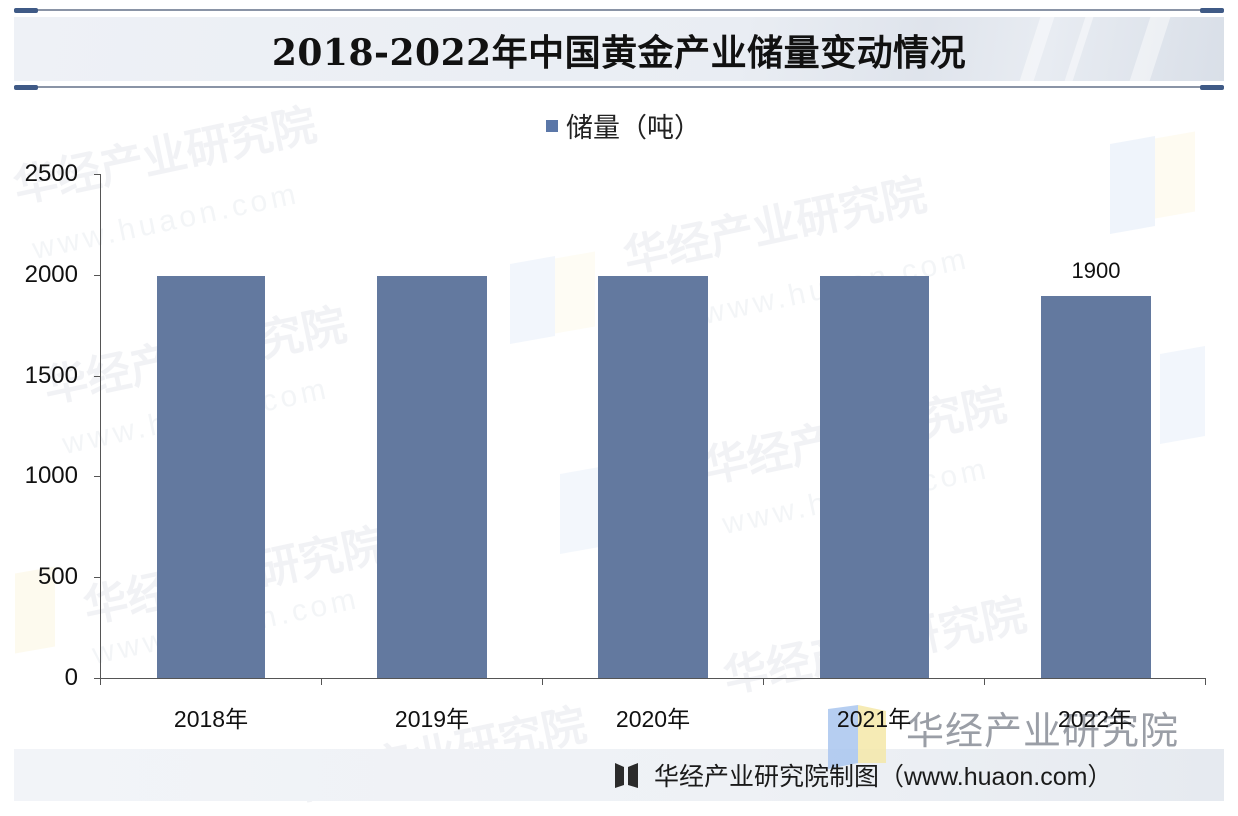 This screenshot has height=816, width=1238. Describe the element at coordinates (874, 477) in the screenshot. I see `bar-2021` at that location.